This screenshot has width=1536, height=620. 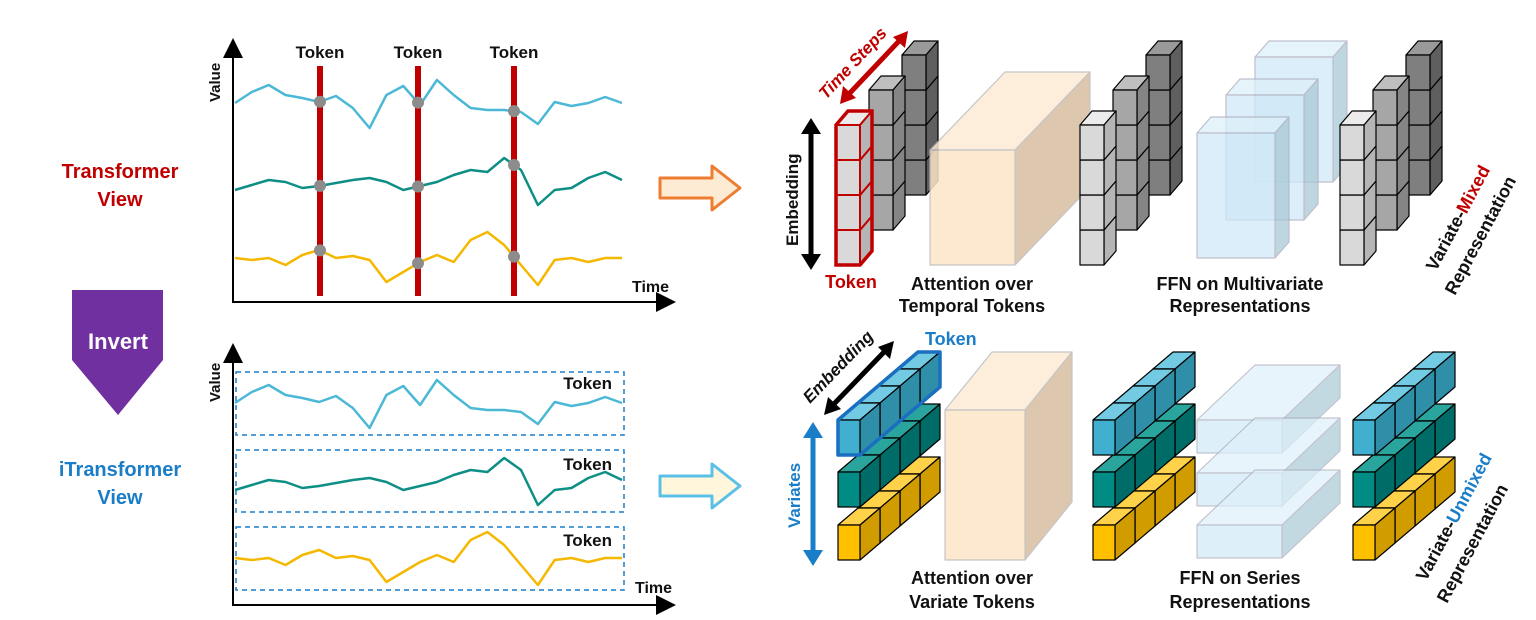 I want to click on embedding-label: Embedding, so click(x=792, y=199).